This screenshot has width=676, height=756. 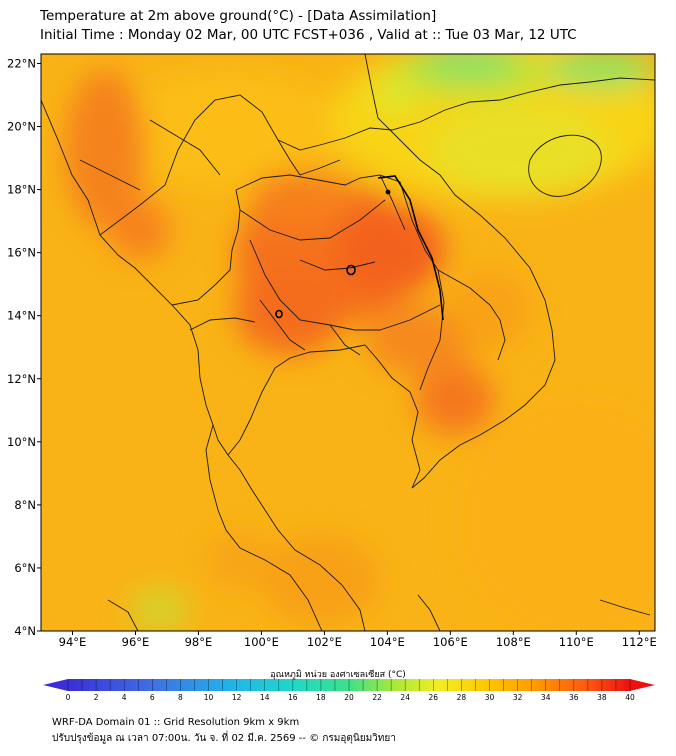 What do you see at coordinates (518, 697) in the screenshot?
I see `colorbar-tick-label: 32` at bounding box center [518, 697].